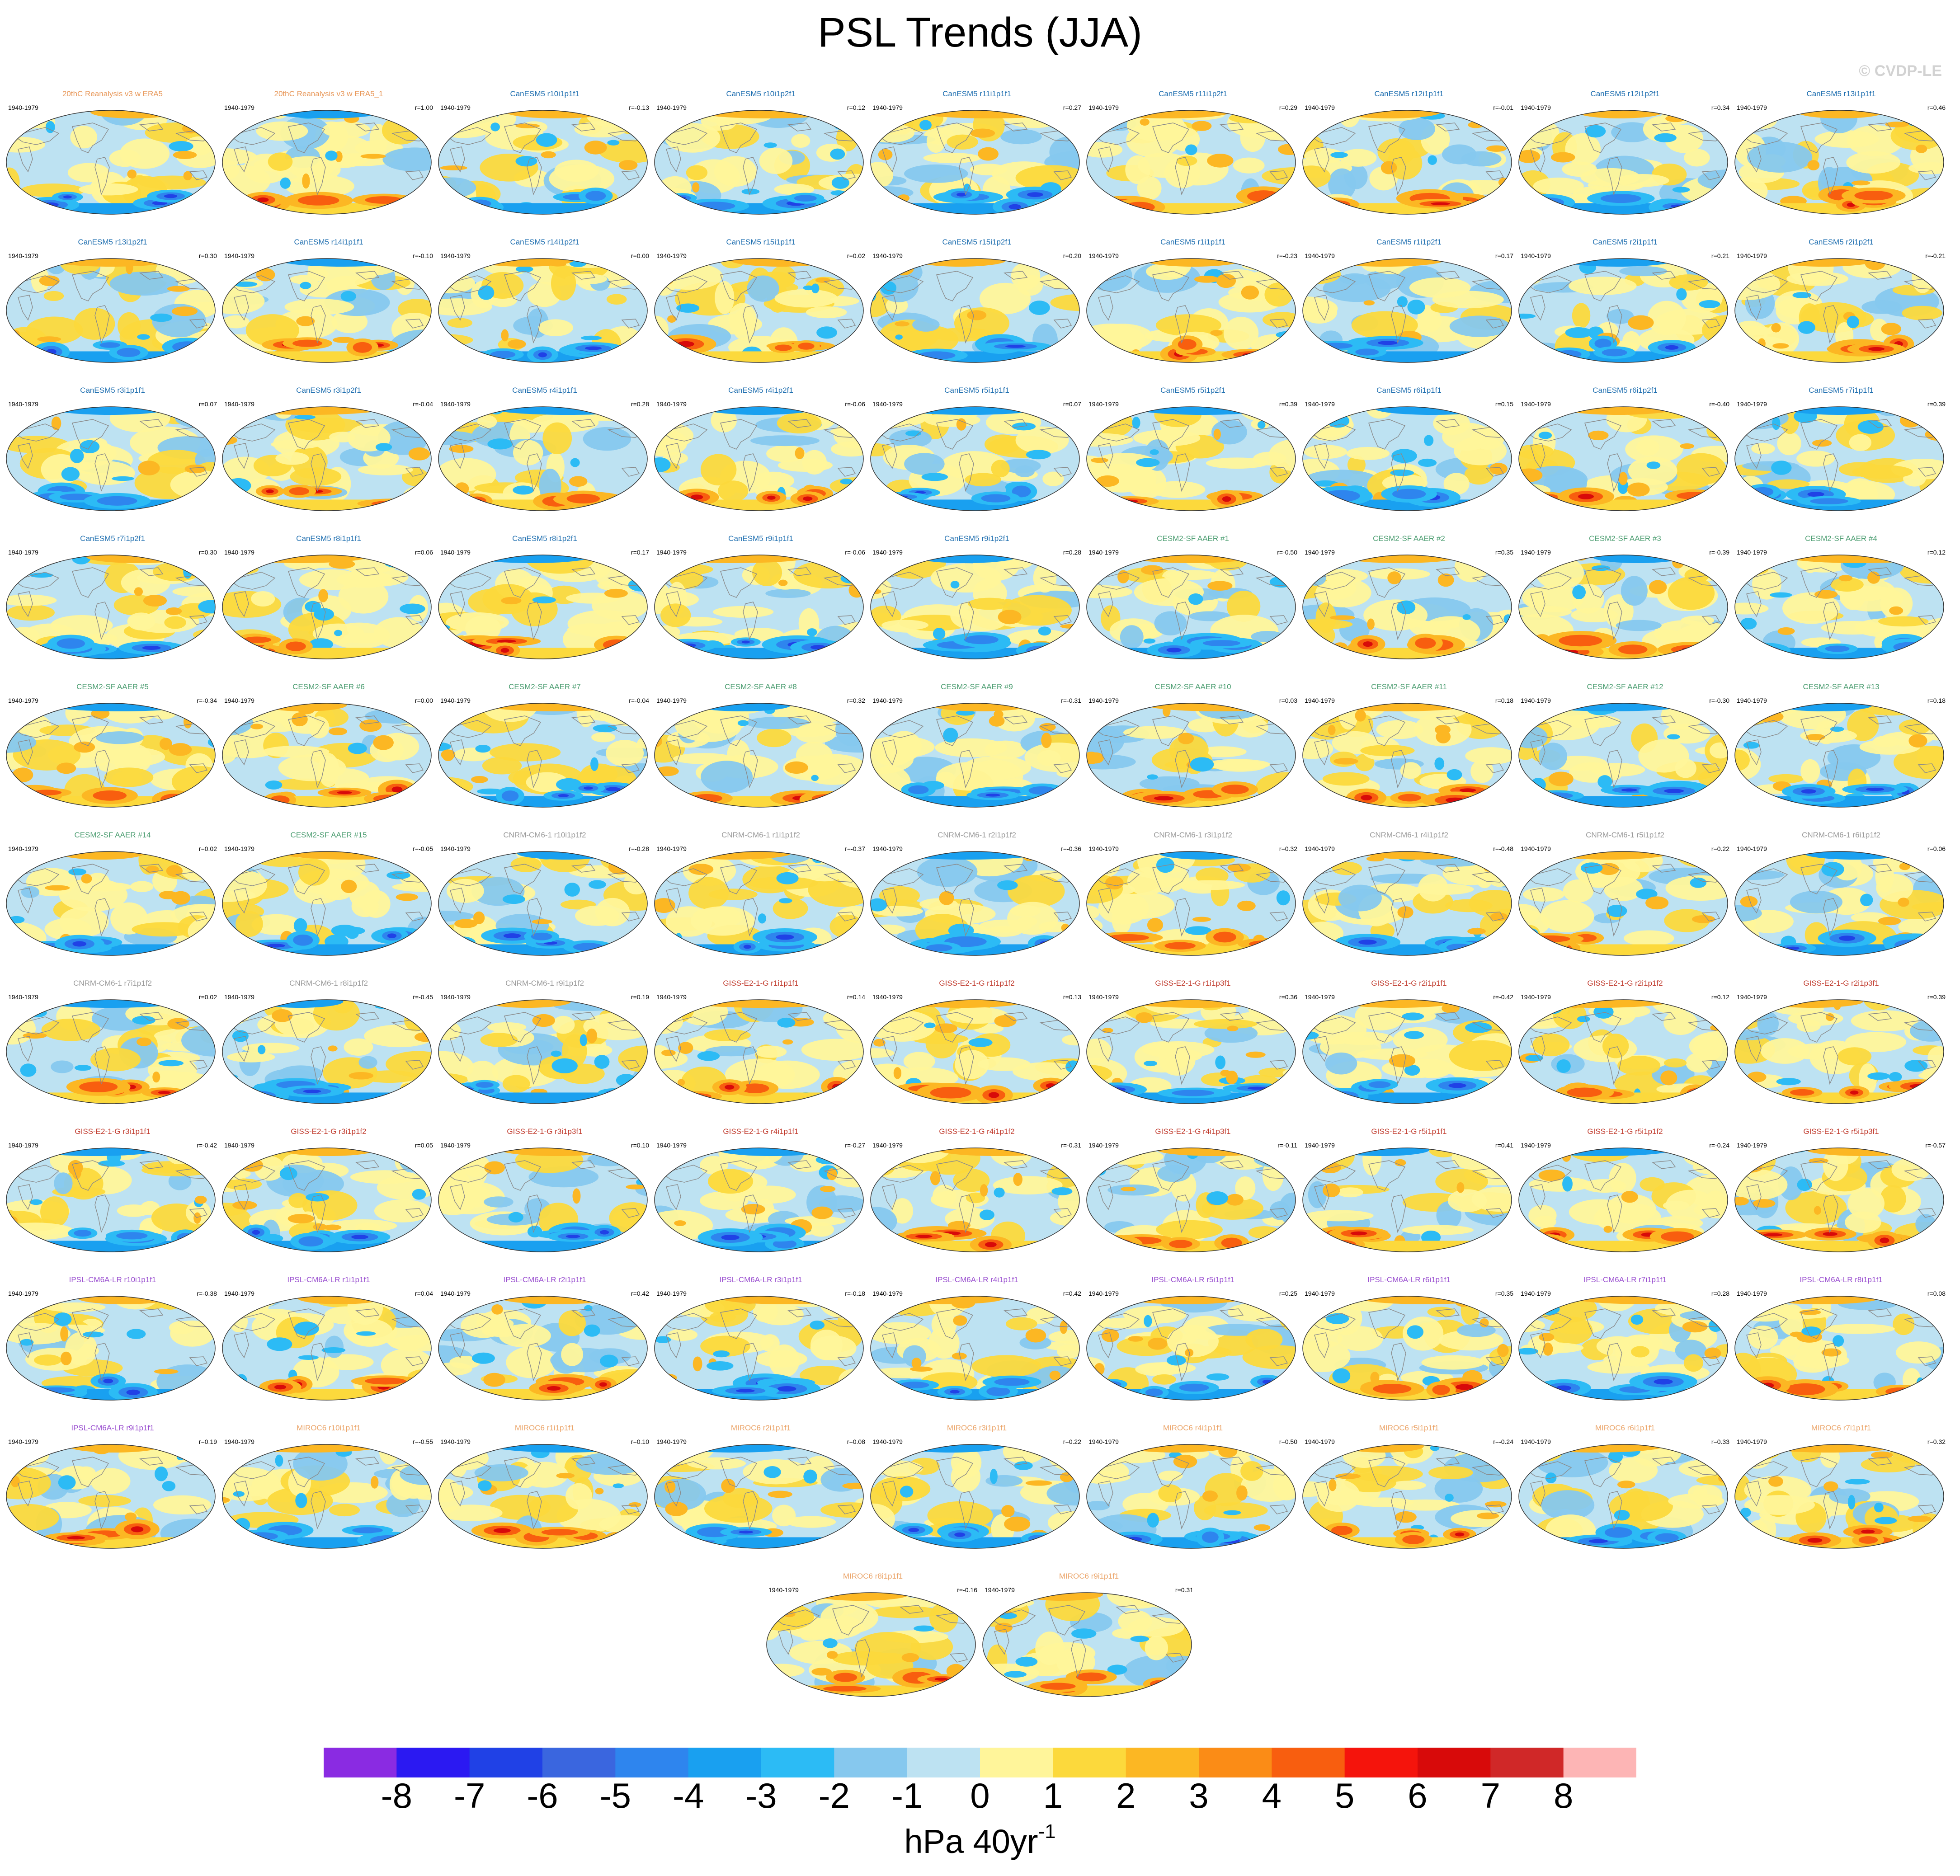  I want to click on map-panel: GISS-E2-1-G r4i1p1f2 1940-1979 r=-0.31, so click(977, 1199).